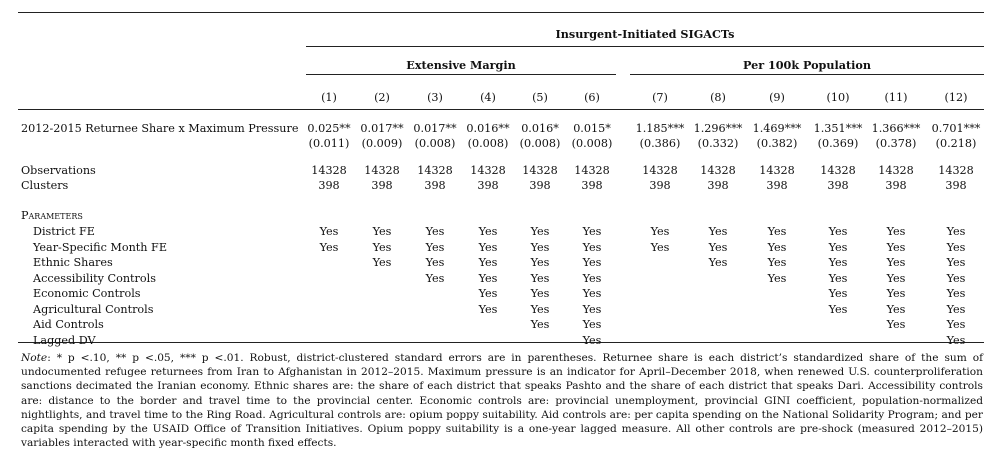  Describe the element at coordinates (382, 97) in the screenshot. I see `column-number: (2)` at that location.